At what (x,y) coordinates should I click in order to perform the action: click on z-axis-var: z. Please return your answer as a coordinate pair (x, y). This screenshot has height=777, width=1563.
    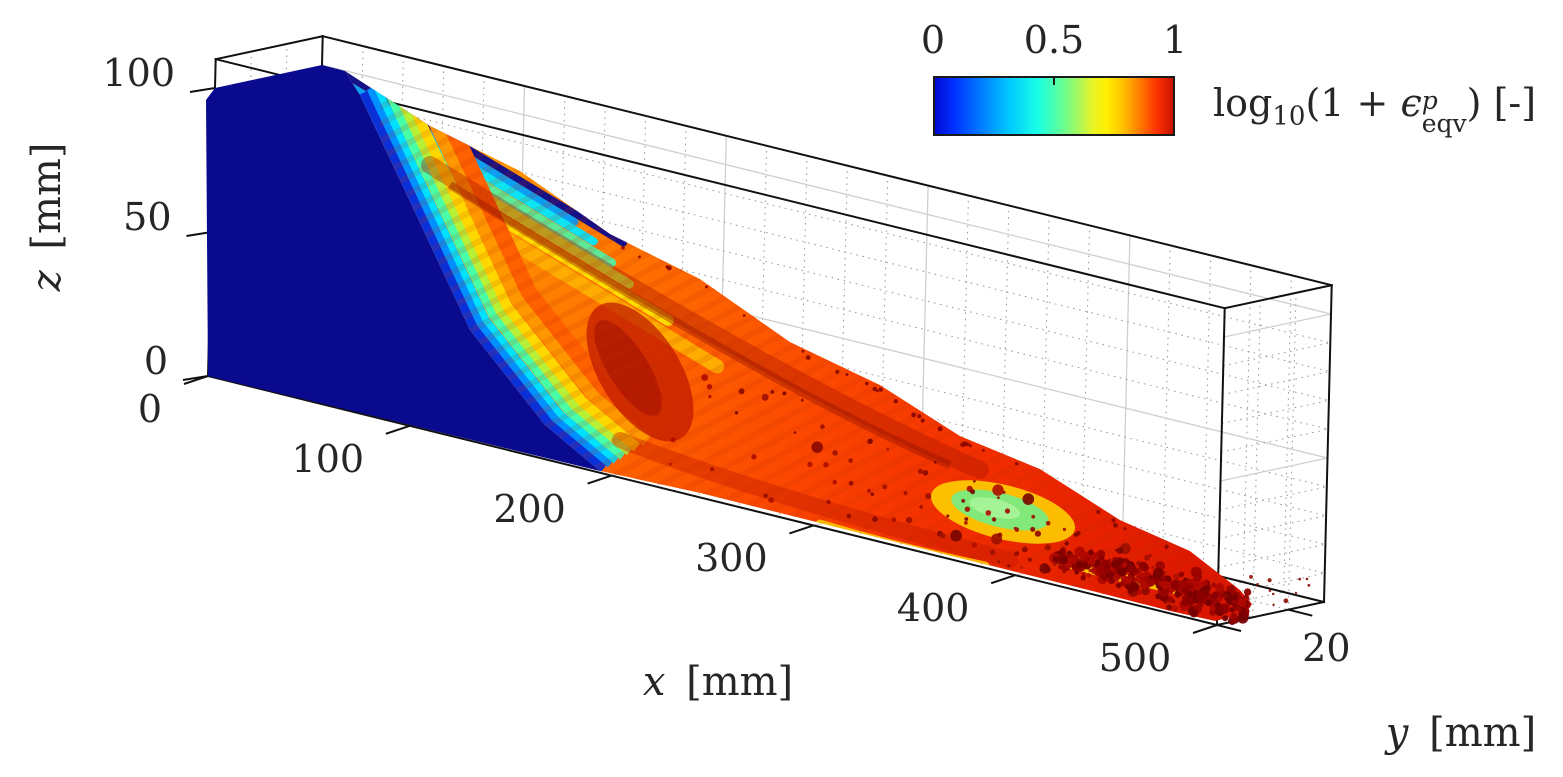
    Looking at the image, I should click on (47, 281).